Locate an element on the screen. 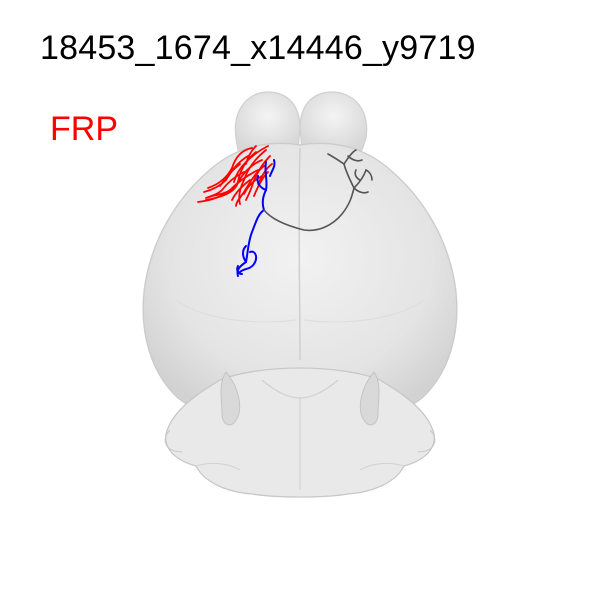 The image size is (600, 600). neuron-morphology is located at coordinates (285, 211).